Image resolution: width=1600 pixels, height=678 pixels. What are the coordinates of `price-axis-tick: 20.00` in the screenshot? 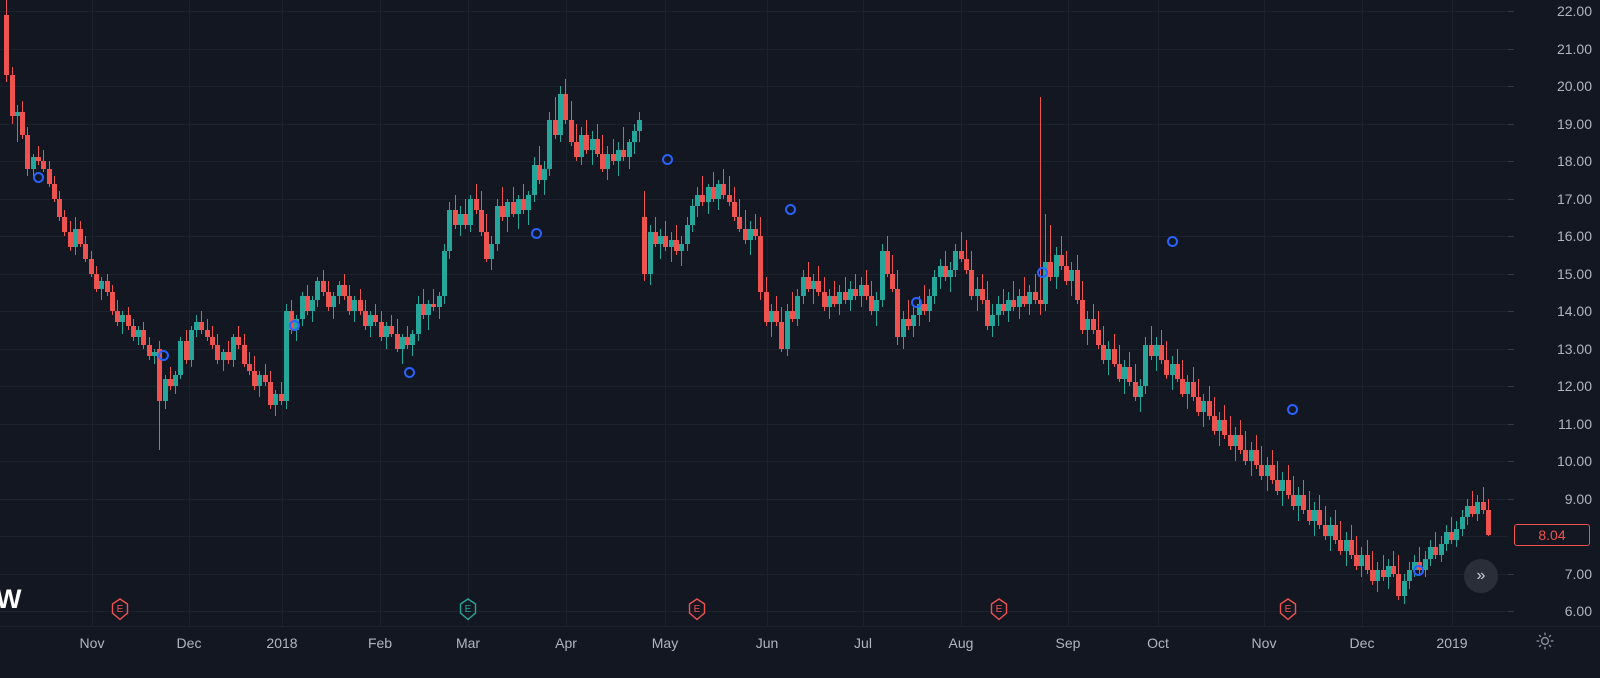 It's located at (1574, 86).